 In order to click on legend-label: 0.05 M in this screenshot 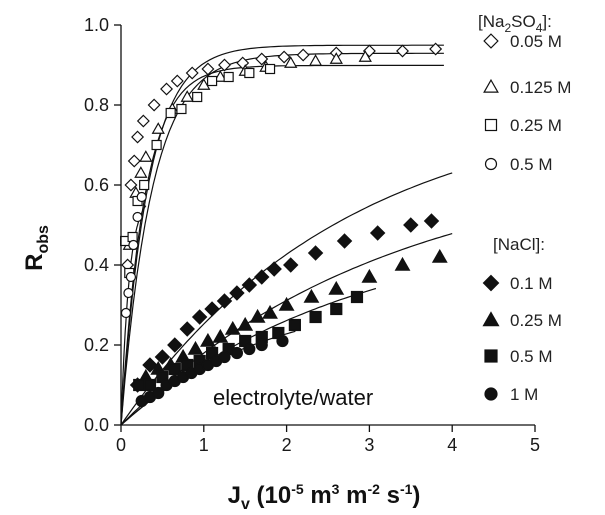, I will do `click(536, 41)`.